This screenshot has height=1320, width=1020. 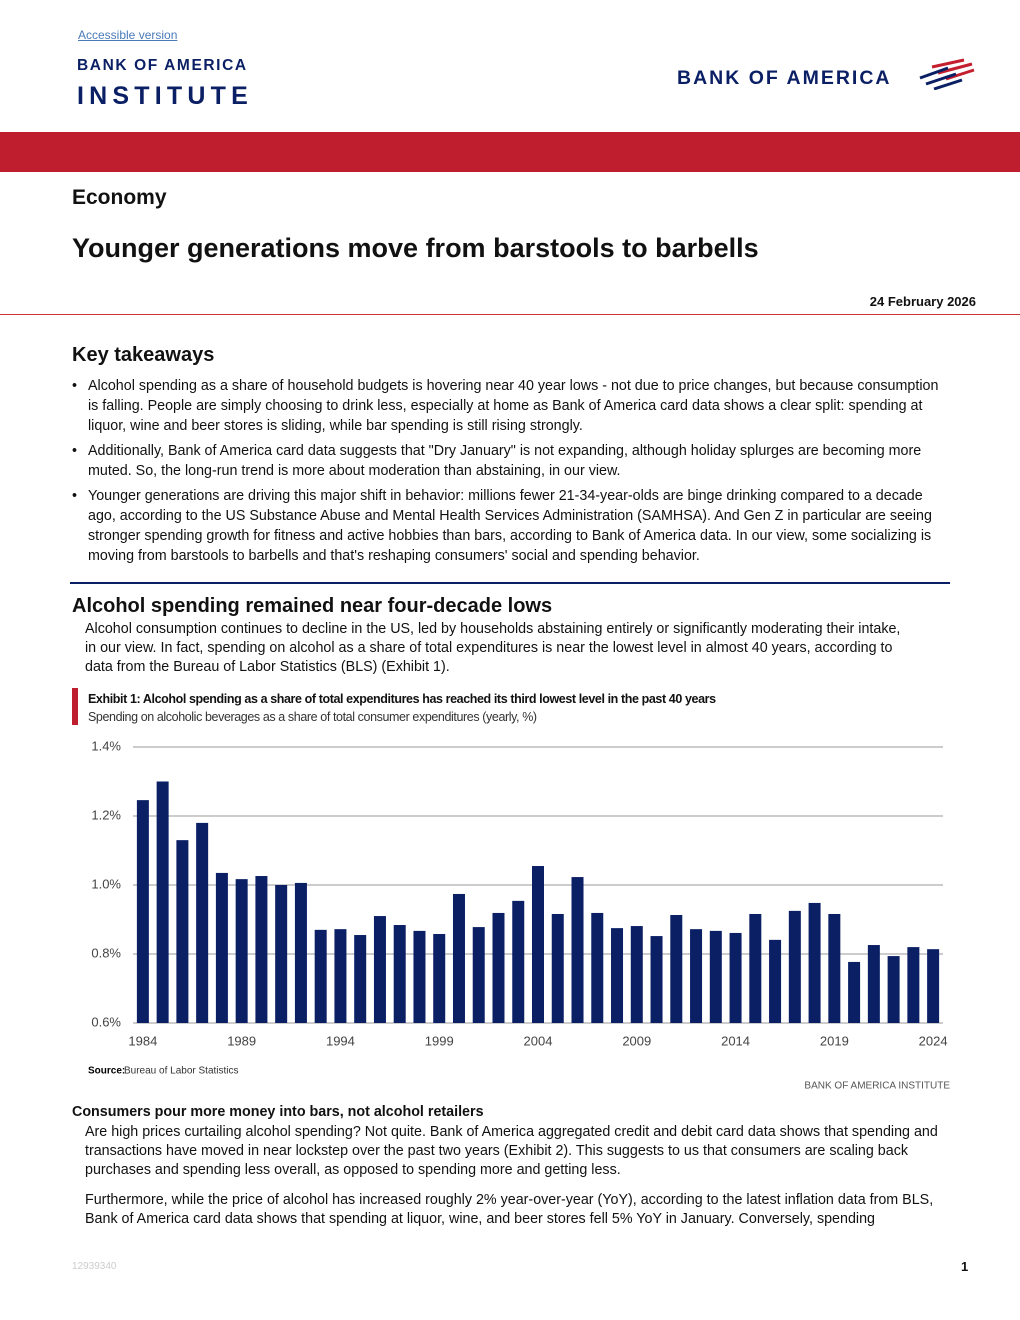 What do you see at coordinates (106, 814) in the screenshot?
I see `y-tick-label: 1.2%` at bounding box center [106, 814].